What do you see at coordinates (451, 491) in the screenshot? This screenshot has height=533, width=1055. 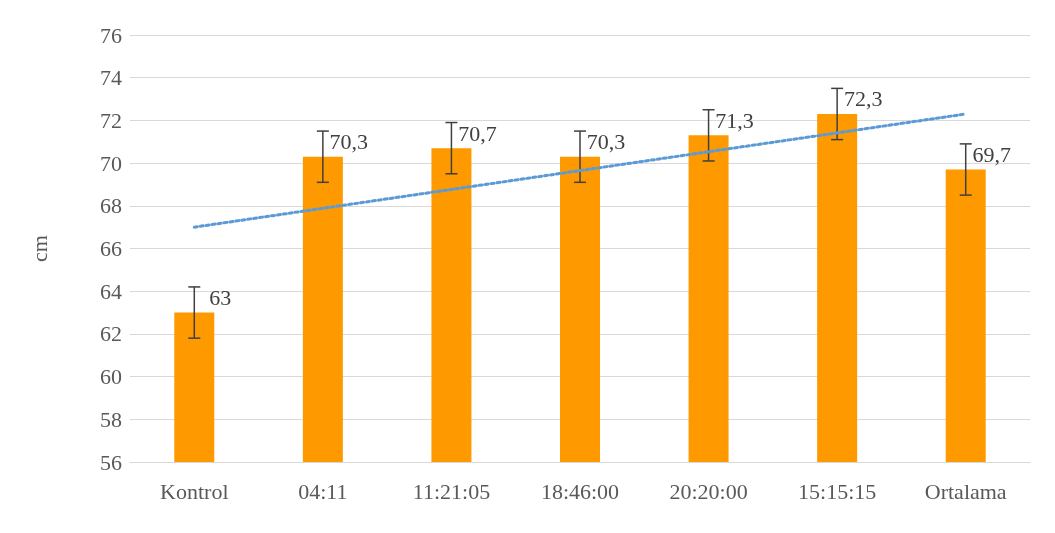 I see `x-tick-label: 11:21:05` at bounding box center [451, 491].